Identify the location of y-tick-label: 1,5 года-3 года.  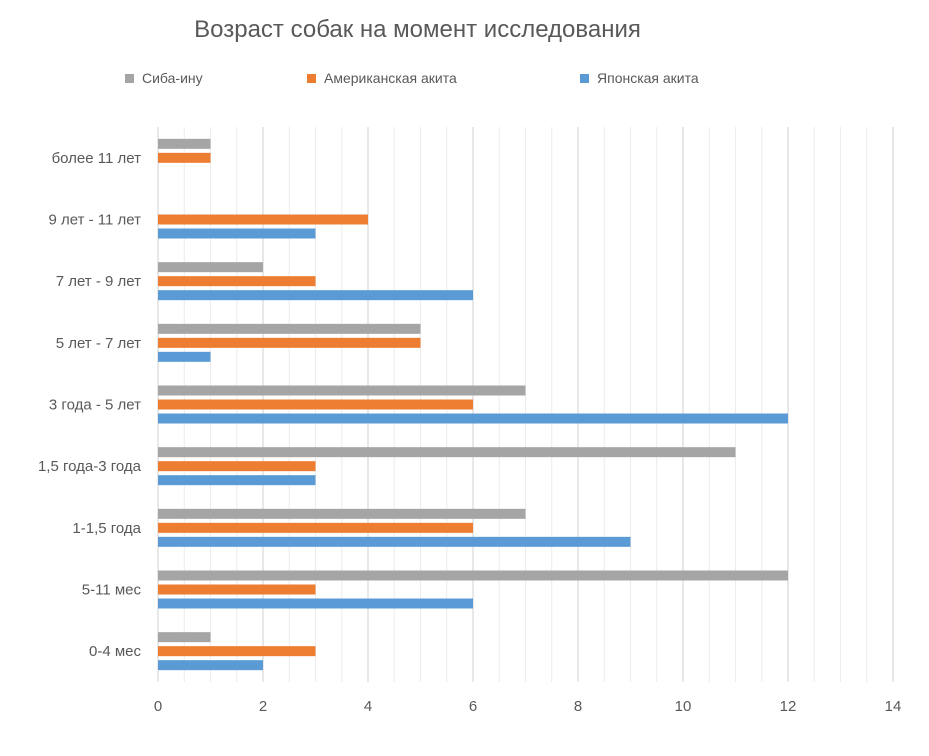
(90, 466).